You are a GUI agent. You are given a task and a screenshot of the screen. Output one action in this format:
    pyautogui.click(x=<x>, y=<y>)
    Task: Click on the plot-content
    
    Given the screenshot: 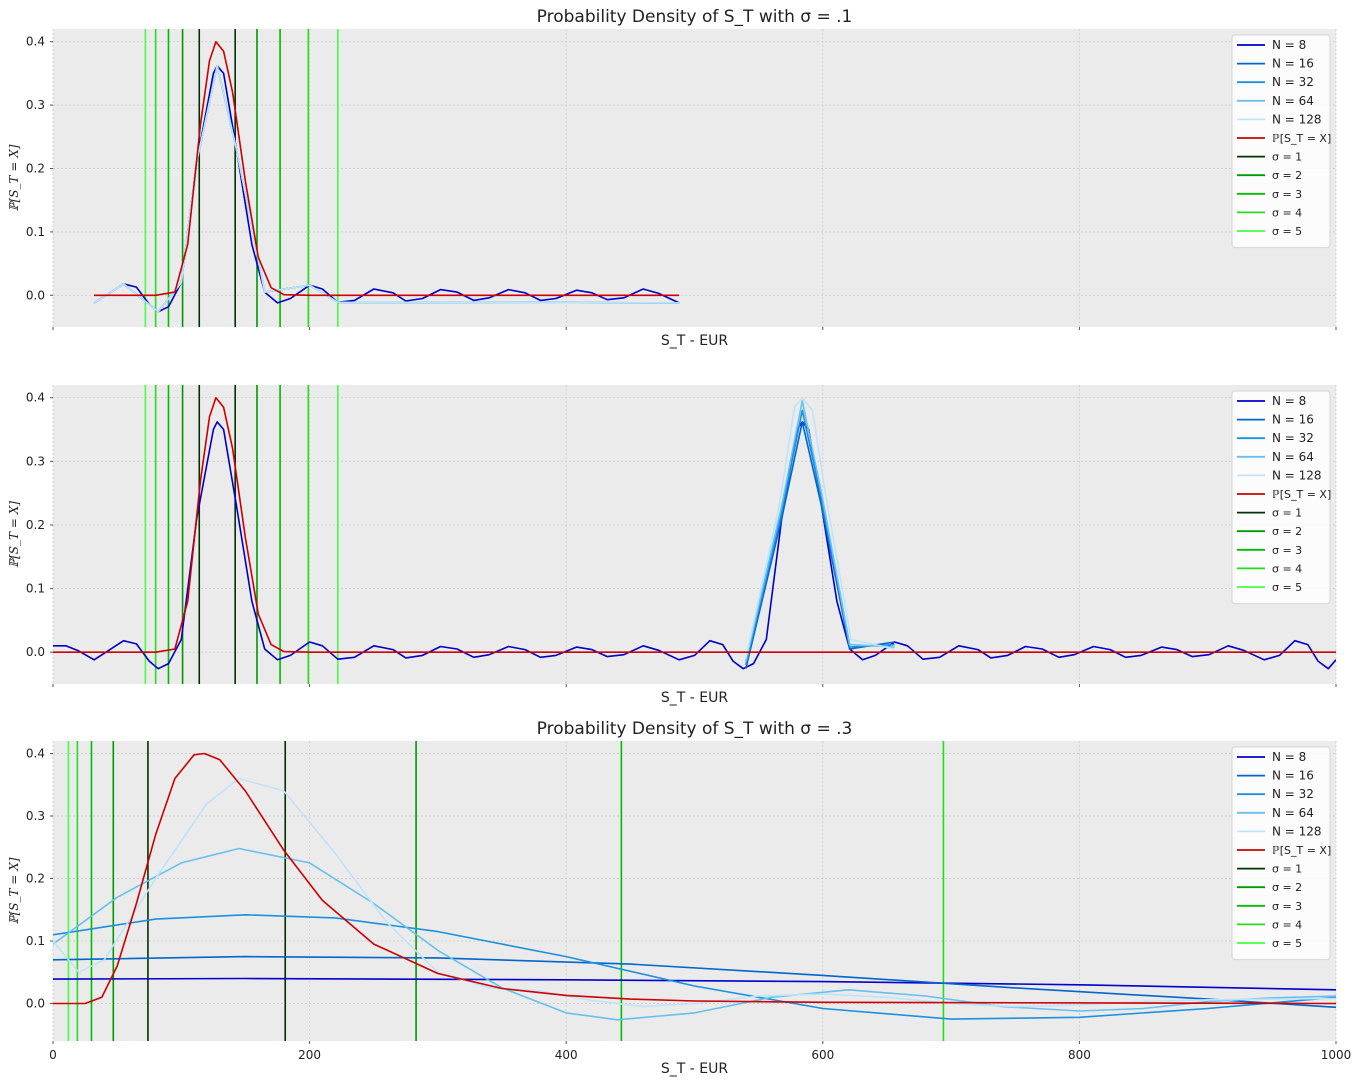 What is the action you would take?
    pyautogui.click(x=386, y=178)
    